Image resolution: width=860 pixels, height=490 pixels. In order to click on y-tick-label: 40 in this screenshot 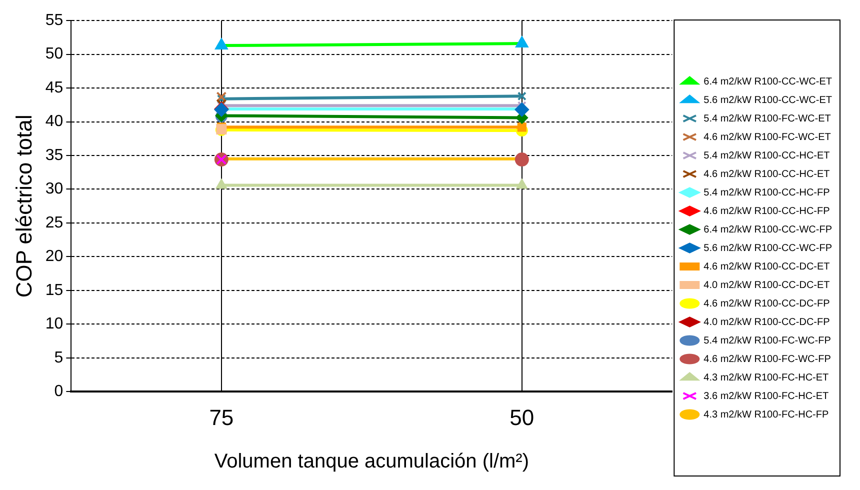, I will do `click(54, 121)`.